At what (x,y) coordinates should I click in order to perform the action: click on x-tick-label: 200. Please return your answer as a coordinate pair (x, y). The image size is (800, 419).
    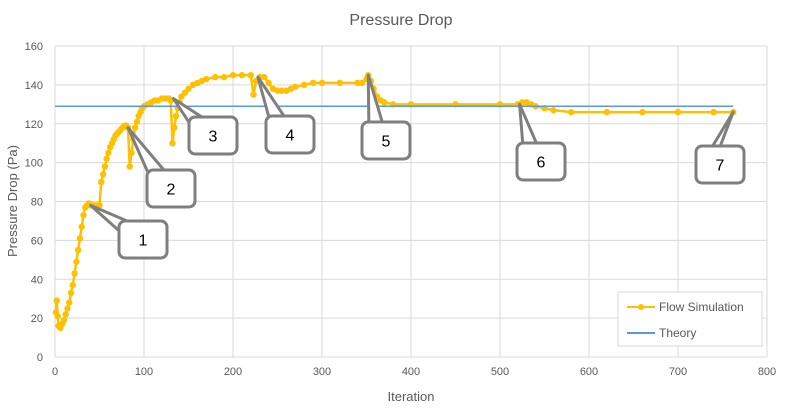
    Looking at the image, I should click on (233, 372).